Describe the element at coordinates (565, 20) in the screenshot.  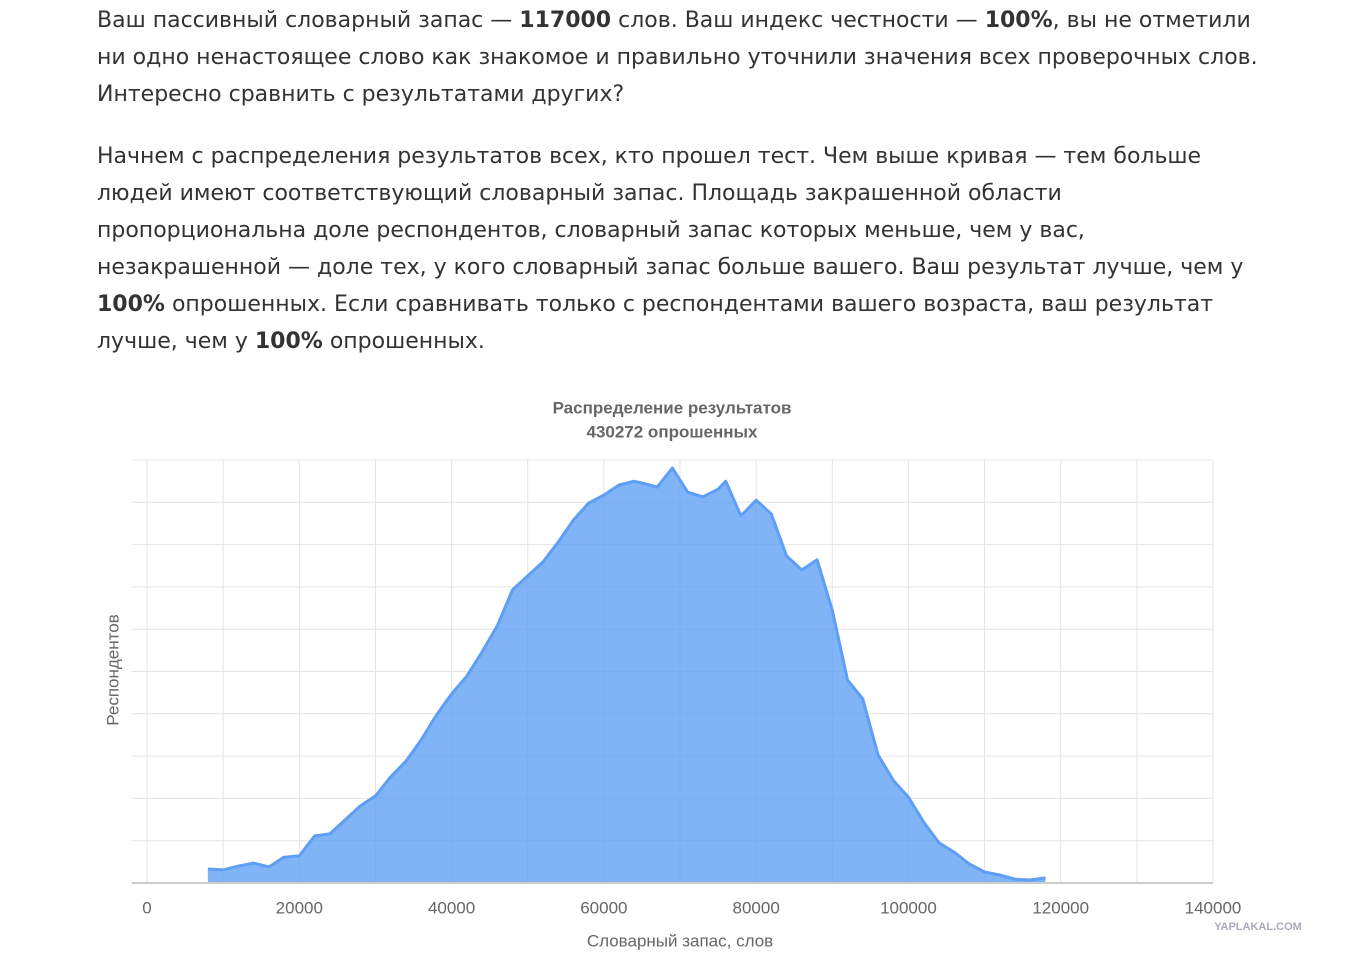
I see `bold-text: 117000` at that location.